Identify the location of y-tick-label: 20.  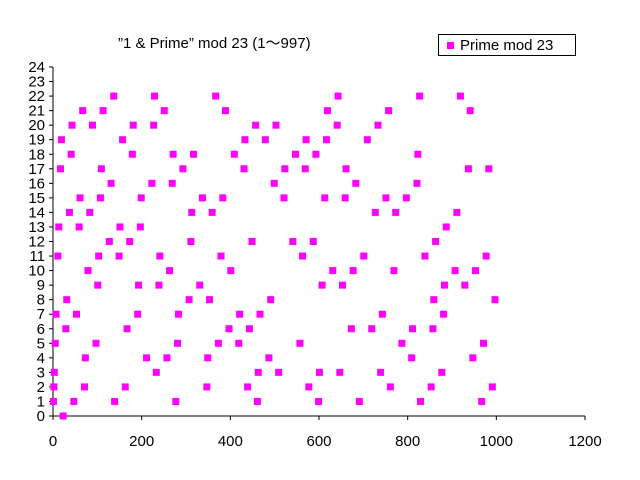
(36, 125).